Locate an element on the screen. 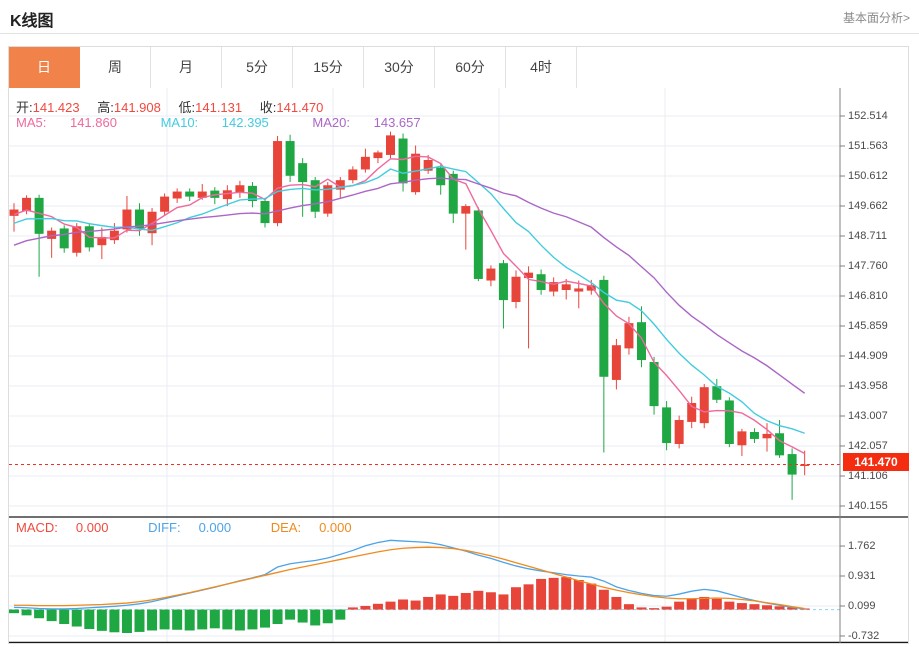  y-axis-label-macd: 0.931 is located at coordinates (862, 576).